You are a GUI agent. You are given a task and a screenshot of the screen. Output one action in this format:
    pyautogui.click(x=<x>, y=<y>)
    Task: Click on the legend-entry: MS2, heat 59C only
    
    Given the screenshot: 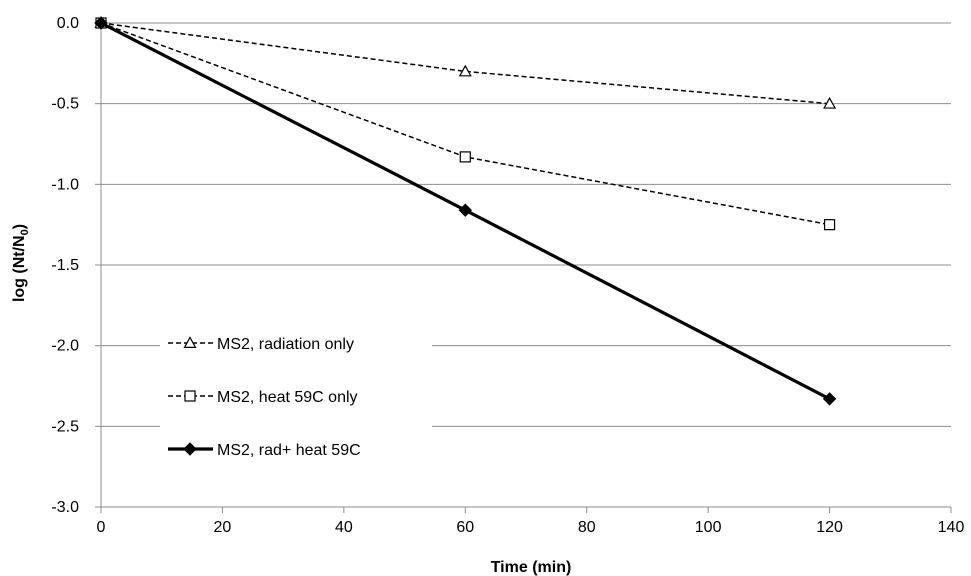 What is the action you would take?
    pyautogui.click(x=263, y=397)
    